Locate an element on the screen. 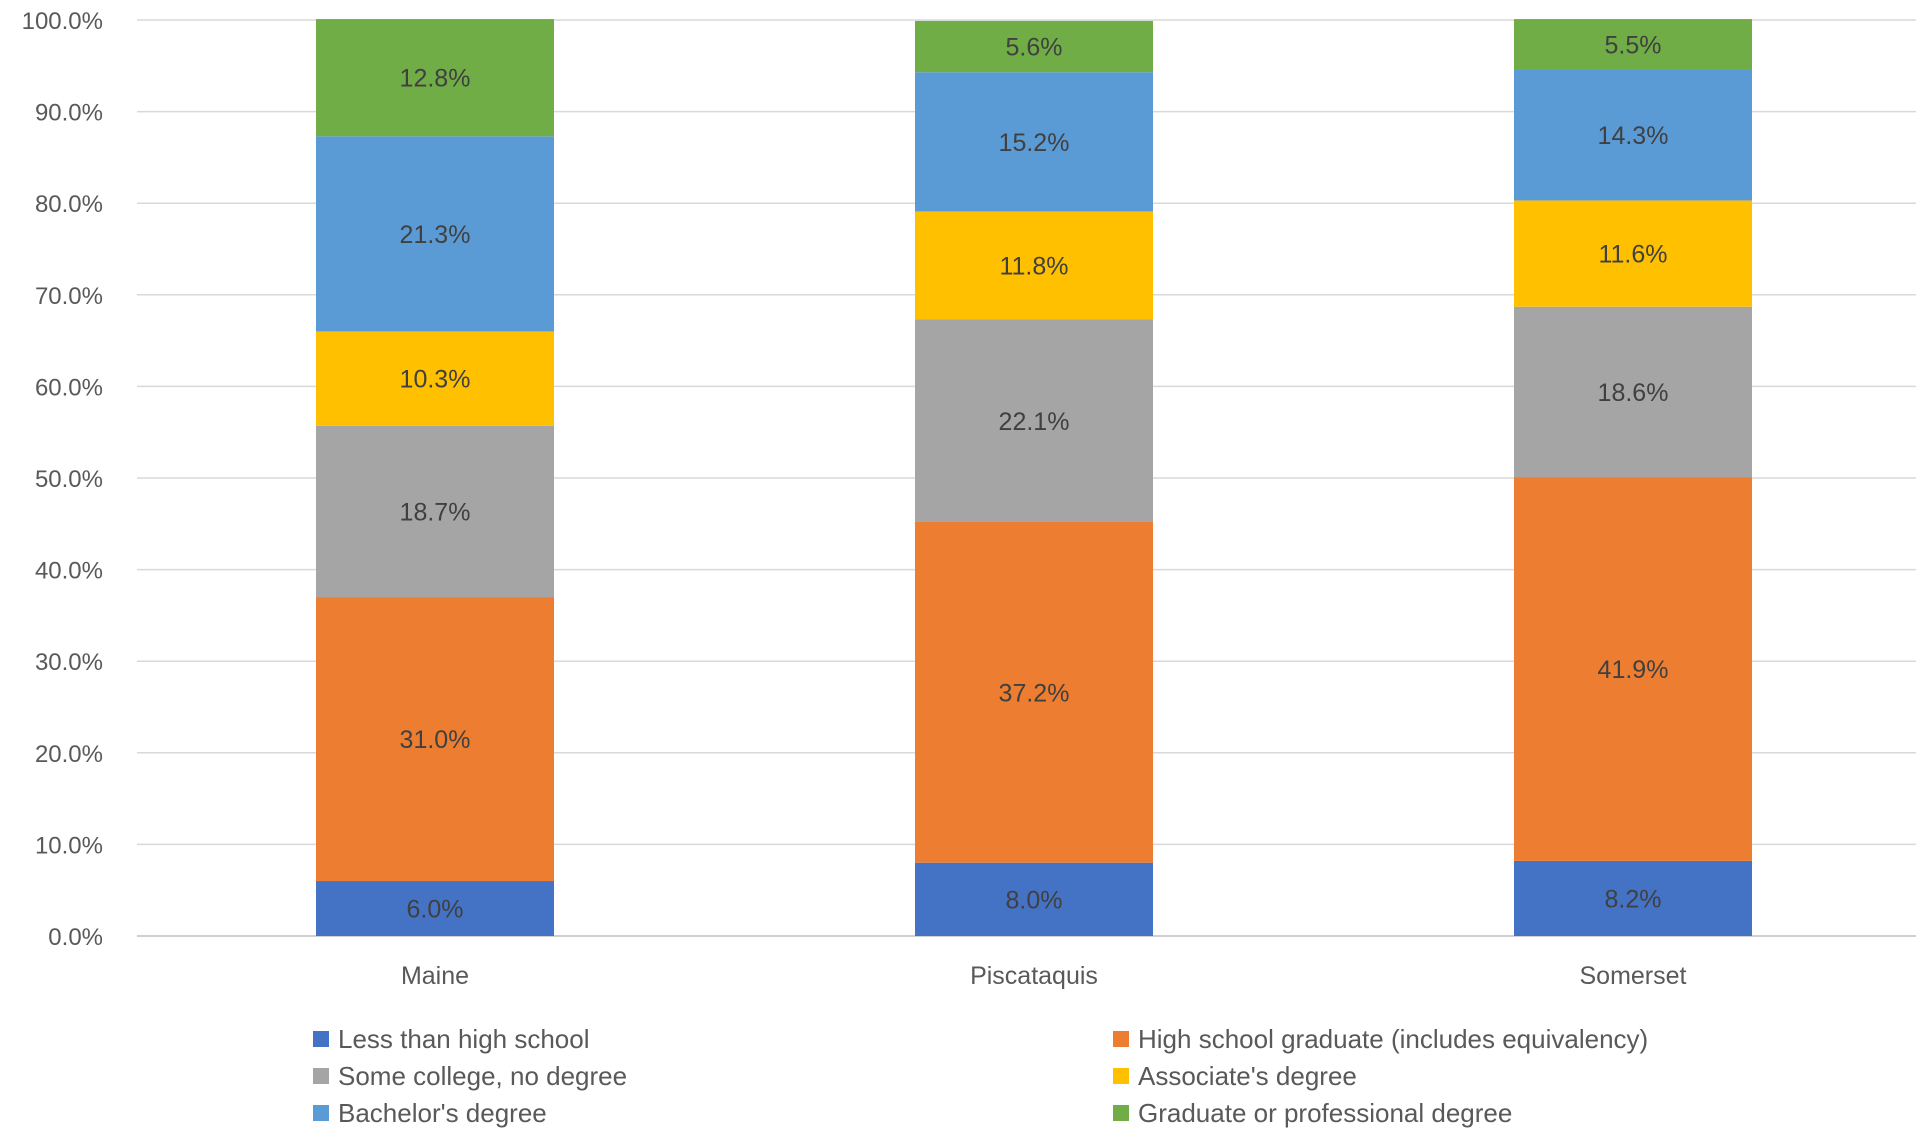  y-tick-label: 0.0% is located at coordinates (75, 937).